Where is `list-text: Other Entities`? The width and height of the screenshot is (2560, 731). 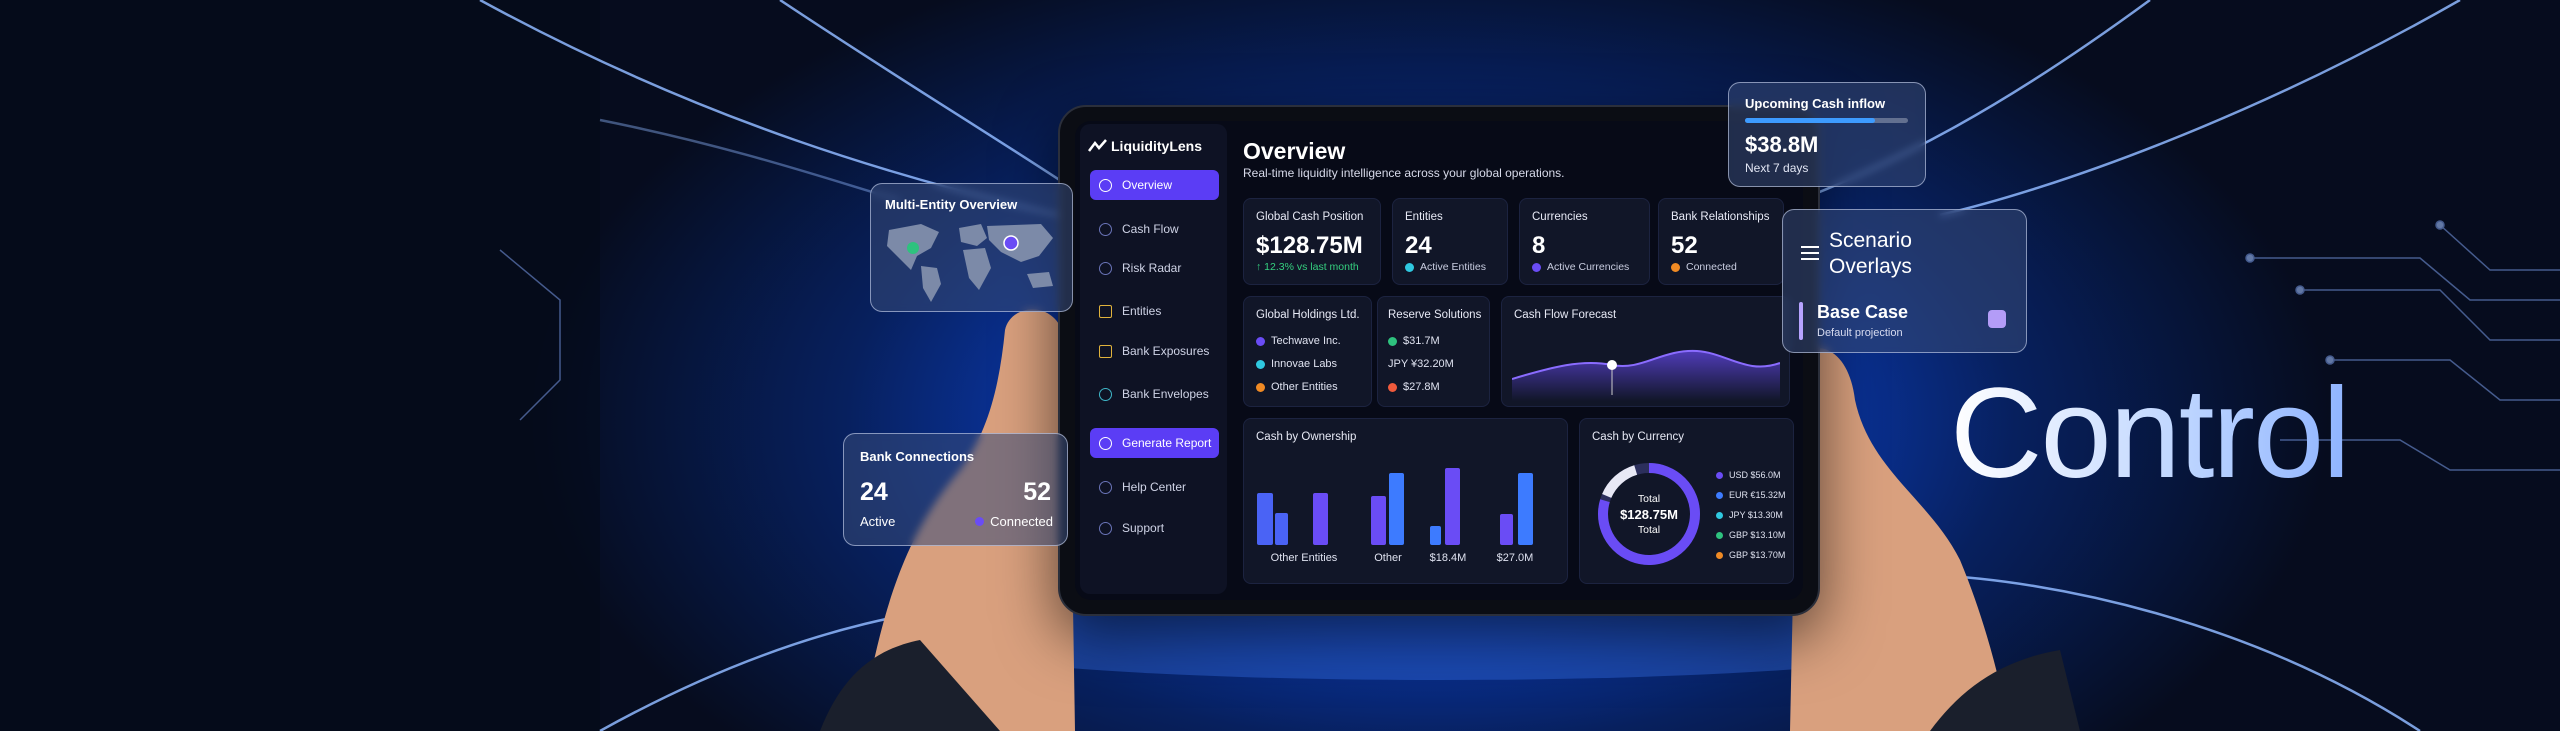 list-text: Other Entities is located at coordinates (1304, 387).